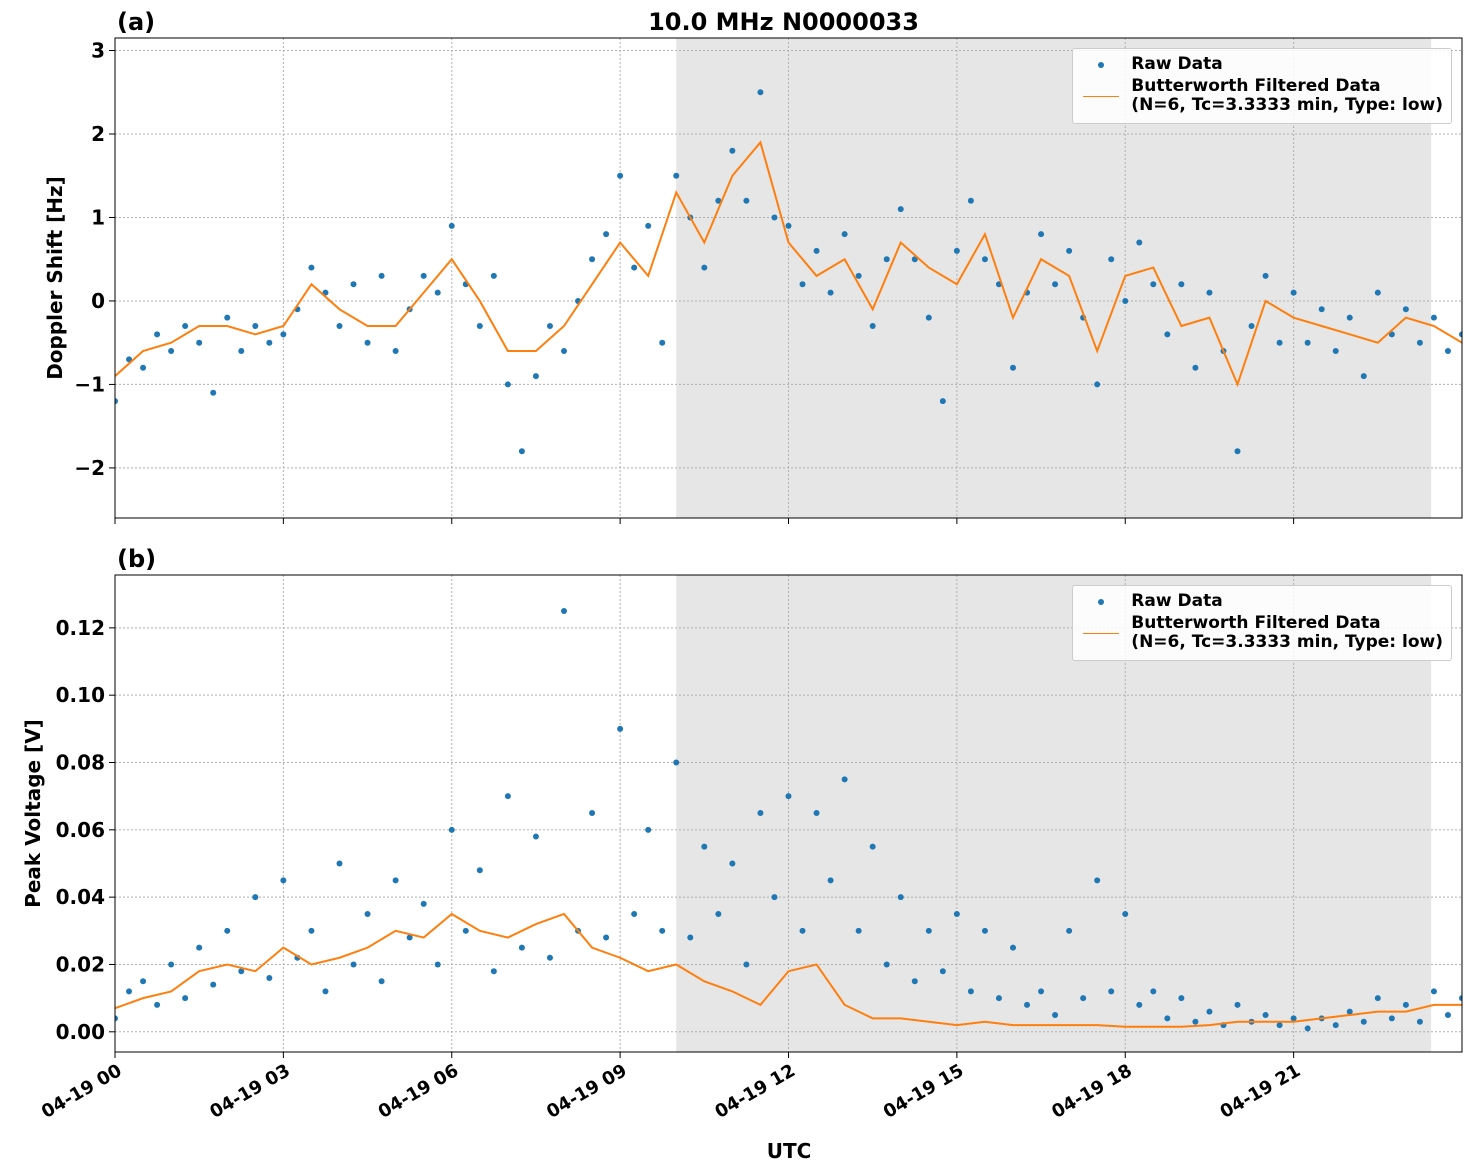 Image resolution: width=1472 pixels, height=1172 pixels. Describe the element at coordinates (98, 217) in the screenshot. I see `y-tick-label: 1` at that location.